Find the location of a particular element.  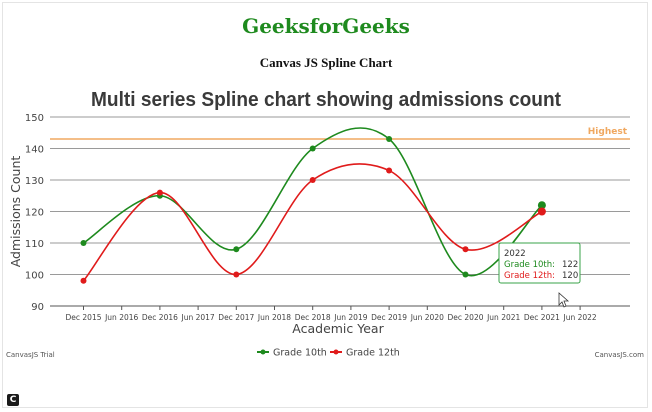

x-tick-label: Jun 2019 is located at coordinates (350, 317).